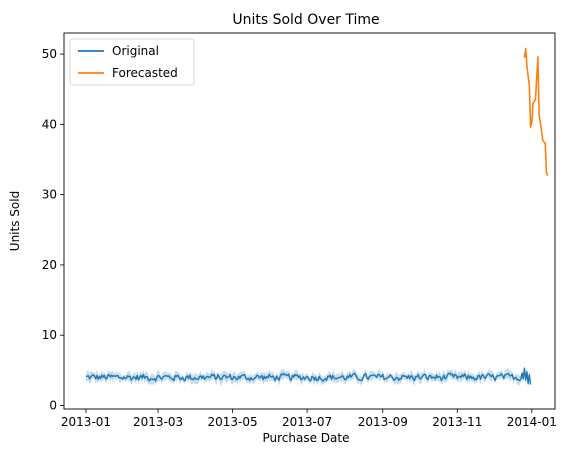  Describe the element at coordinates (305, 20) in the screenshot. I see `chart-title: Units Sold Over Time` at that location.